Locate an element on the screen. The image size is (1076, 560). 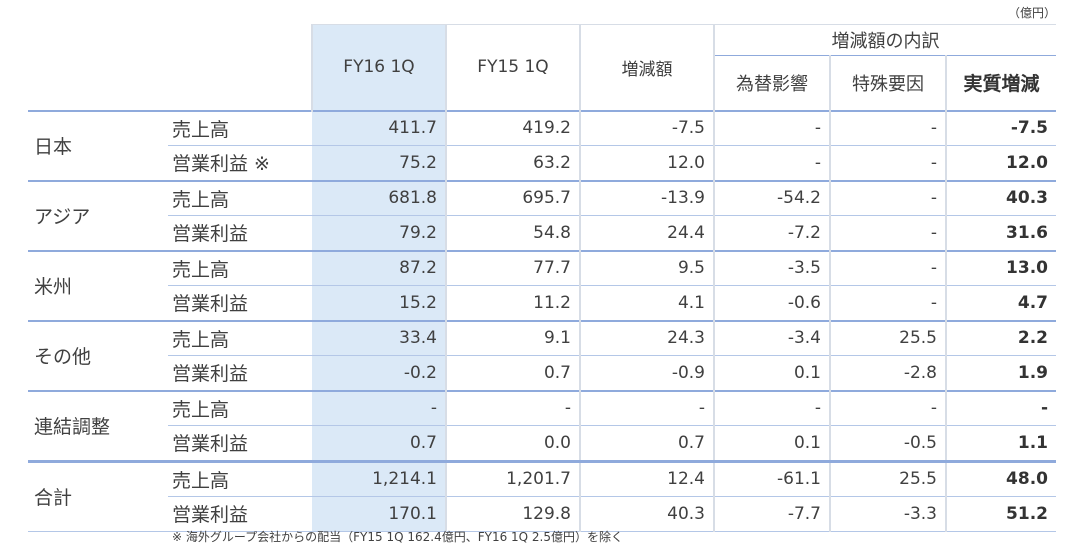
table-row: 連結調整 売上高 - - - - - - is located at coordinates (542, 425).